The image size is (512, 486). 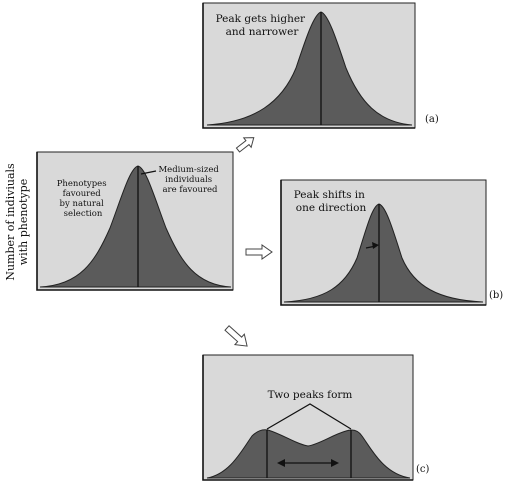 What do you see at coordinates (432, 119) in the screenshot?
I see `panel-a-tag: (a)` at bounding box center [432, 119].